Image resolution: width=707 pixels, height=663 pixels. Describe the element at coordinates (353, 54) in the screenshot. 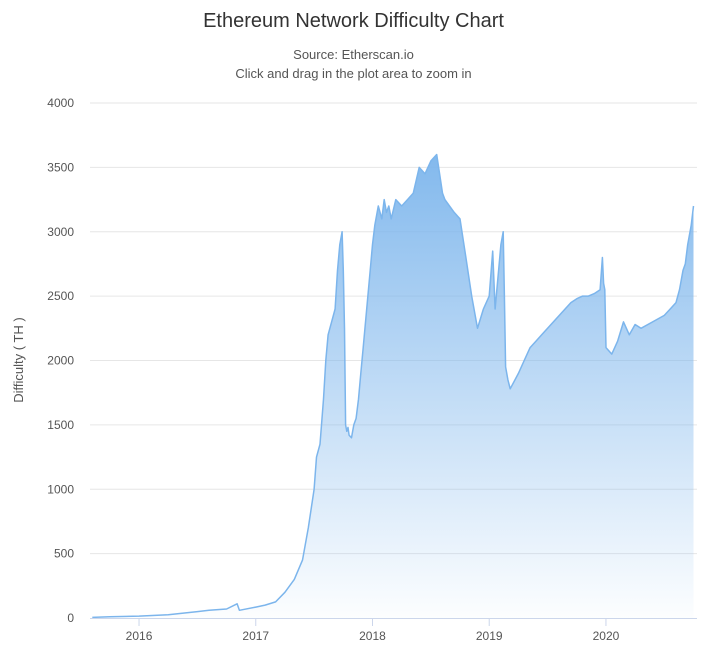

I see `chart-subtitle: Source: Etherscan.io` at that location.